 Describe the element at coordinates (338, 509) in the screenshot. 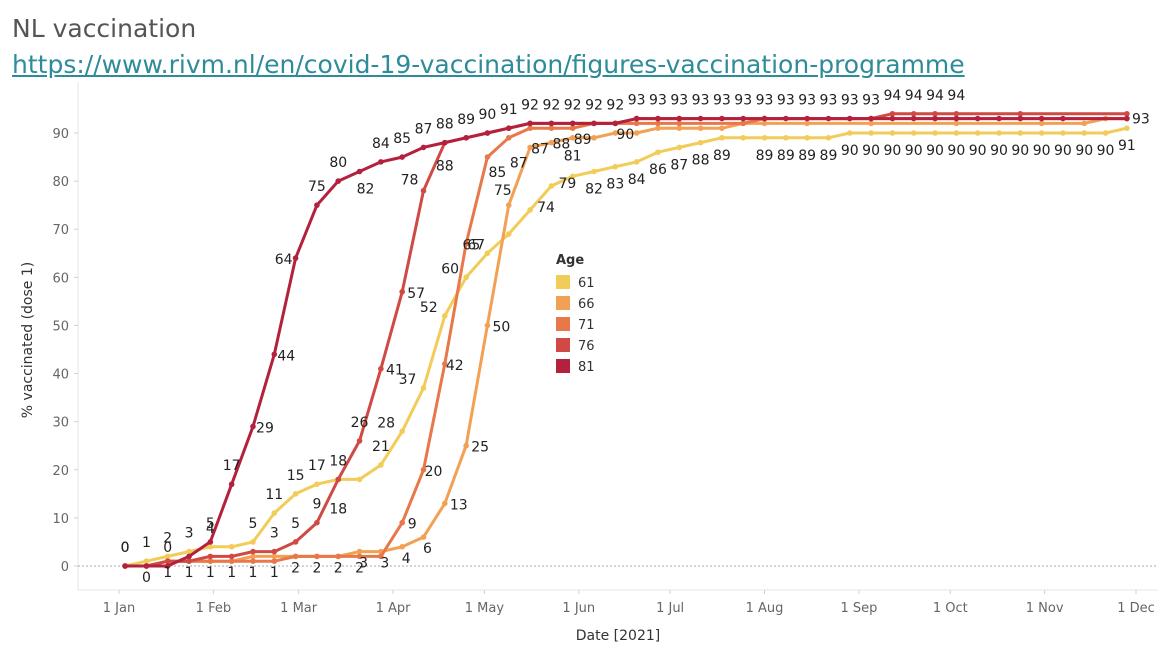

I see `data-label: 18` at that location.